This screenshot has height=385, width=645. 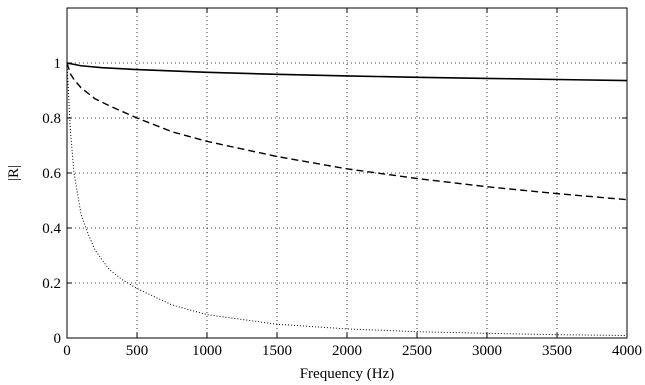 What do you see at coordinates (347, 72) in the screenshot?
I see `series-line-solid` at bounding box center [347, 72].